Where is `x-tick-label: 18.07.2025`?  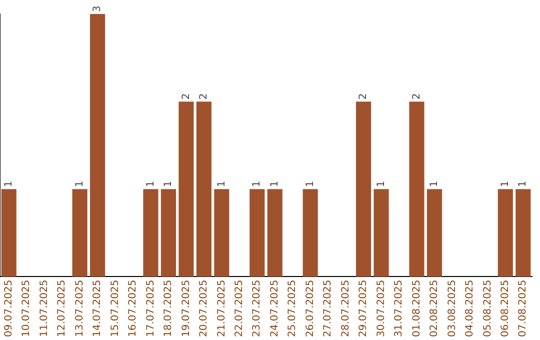
x-tick-label: 18.07.2025 is located at coordinates (168, 309).